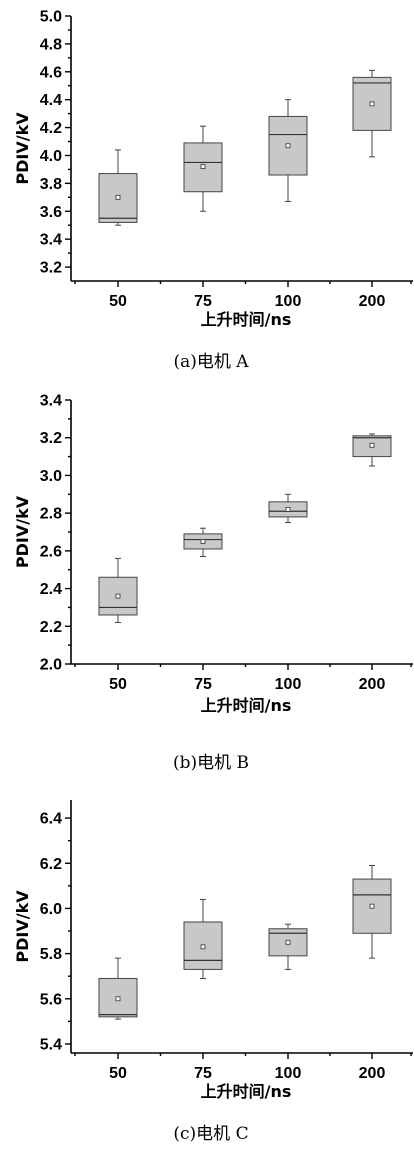 This screenshot has width=414, height=1152. What do you see at coordinates (51, 184) in the screenshot?
I see `y-tick-label: 3.8` at bounding box center [51, 184].